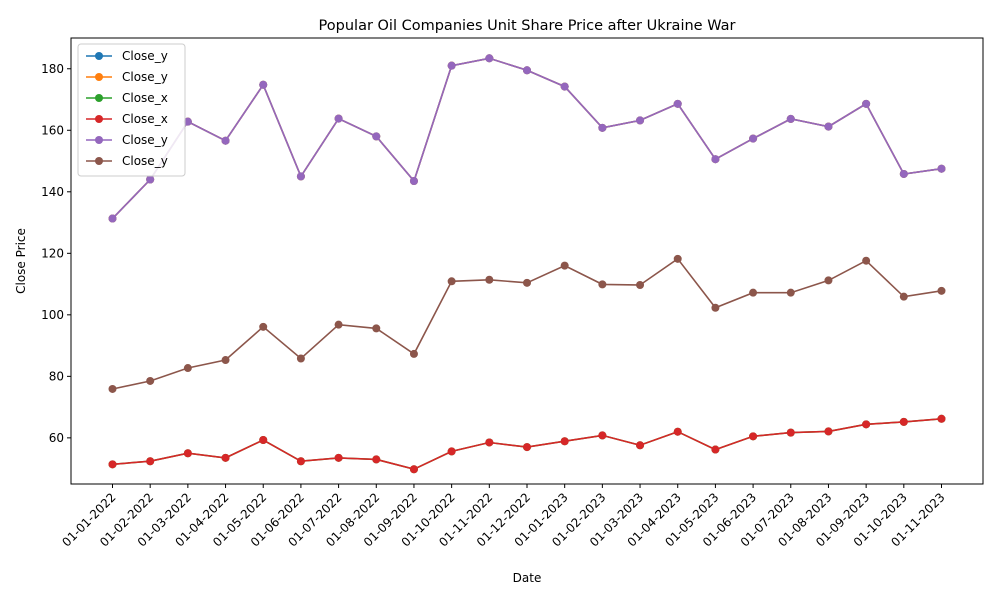 The image size is (1000, 600). I want to click on legend-label: Close_x, so click(145, 119).